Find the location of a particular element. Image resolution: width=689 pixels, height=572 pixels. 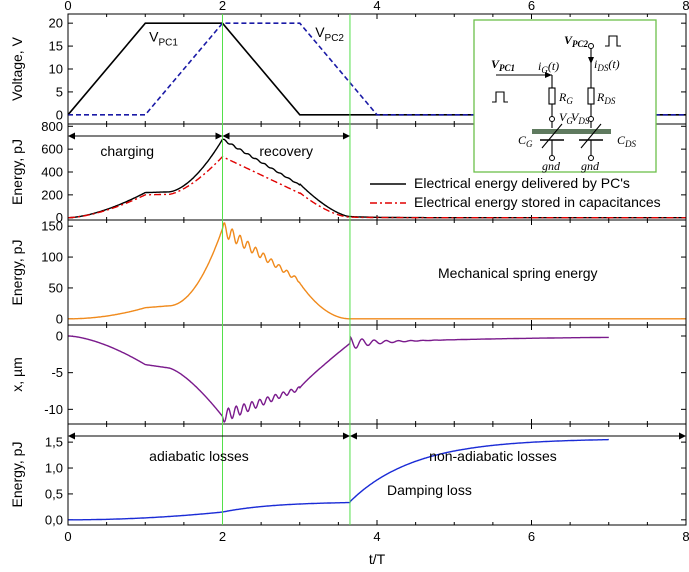

label-gnd2: gnd is located at coordinates (590, 166).